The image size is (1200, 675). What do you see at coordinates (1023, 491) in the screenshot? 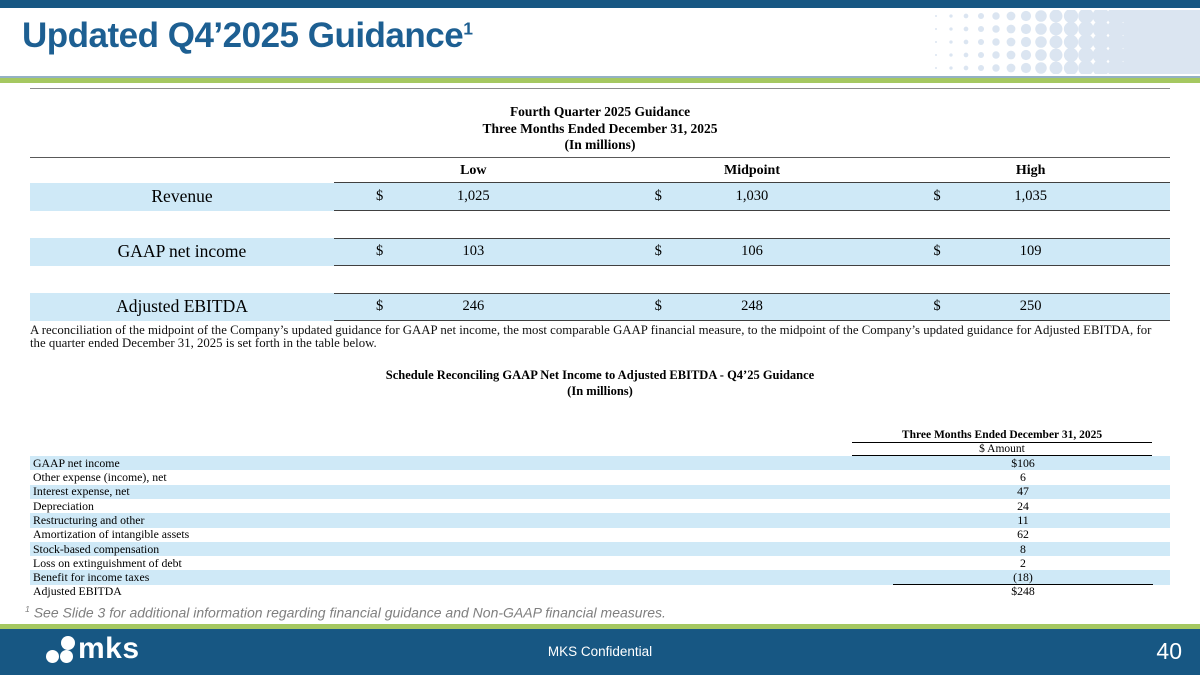
I see `reconciliation-row-value: 47` at bounding box center [1023, 491].